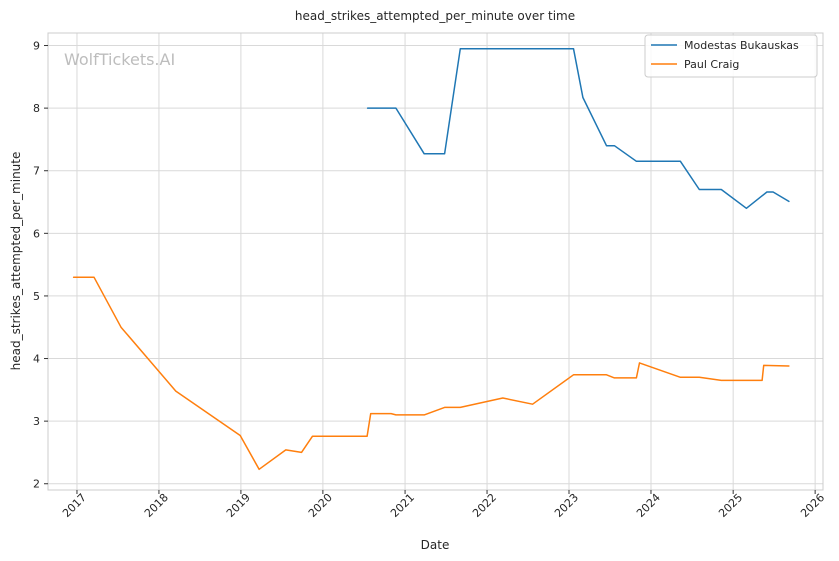 This screenshot has width=839, height=561. What do you see at coordinates (36, 46) in the screenshot?
I see `y-tick-label: 9` at bounding box center [36, 46].